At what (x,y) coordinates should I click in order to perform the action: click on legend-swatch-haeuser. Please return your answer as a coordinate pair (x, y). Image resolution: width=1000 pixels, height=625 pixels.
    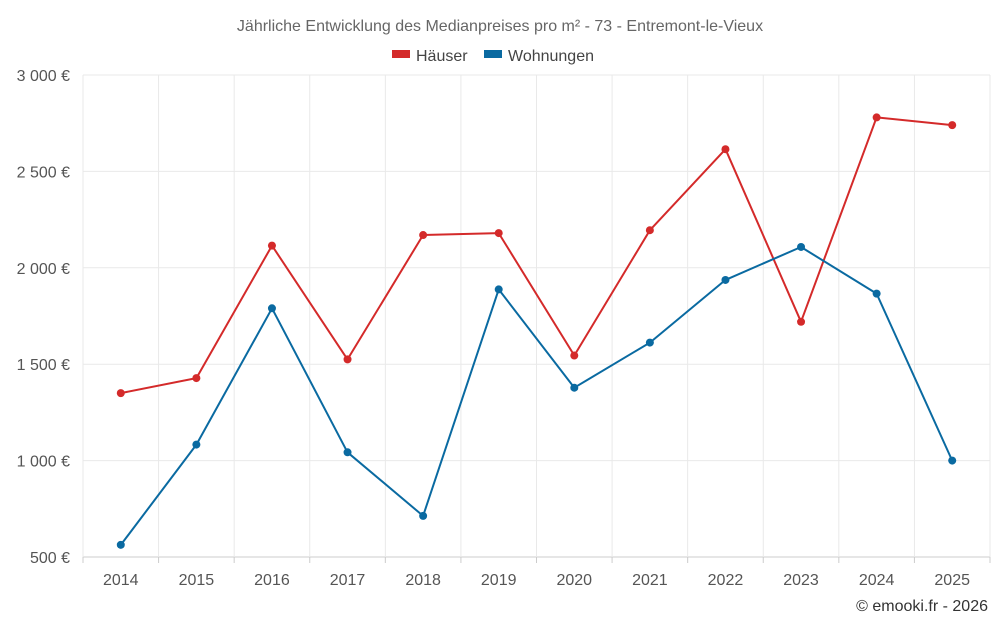
    Looking at the image, I should click on (401, 54).